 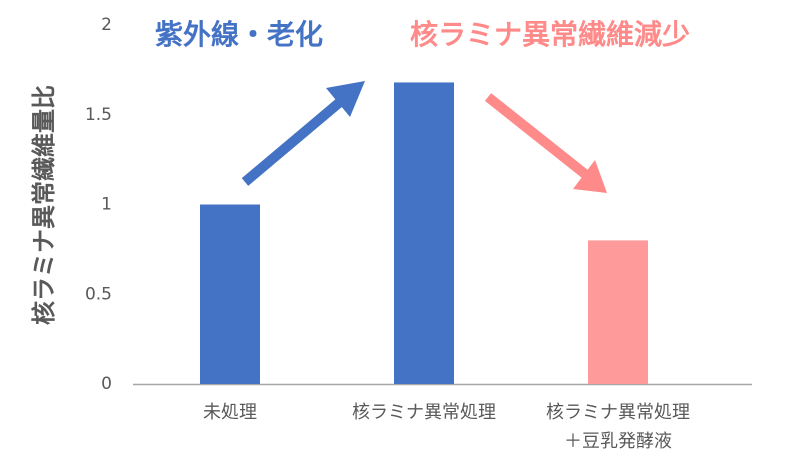 What do you see at coordinates (106, 205) in the screenshot?
I see `y-tick-label: 1` at bounding box center [106, 205].